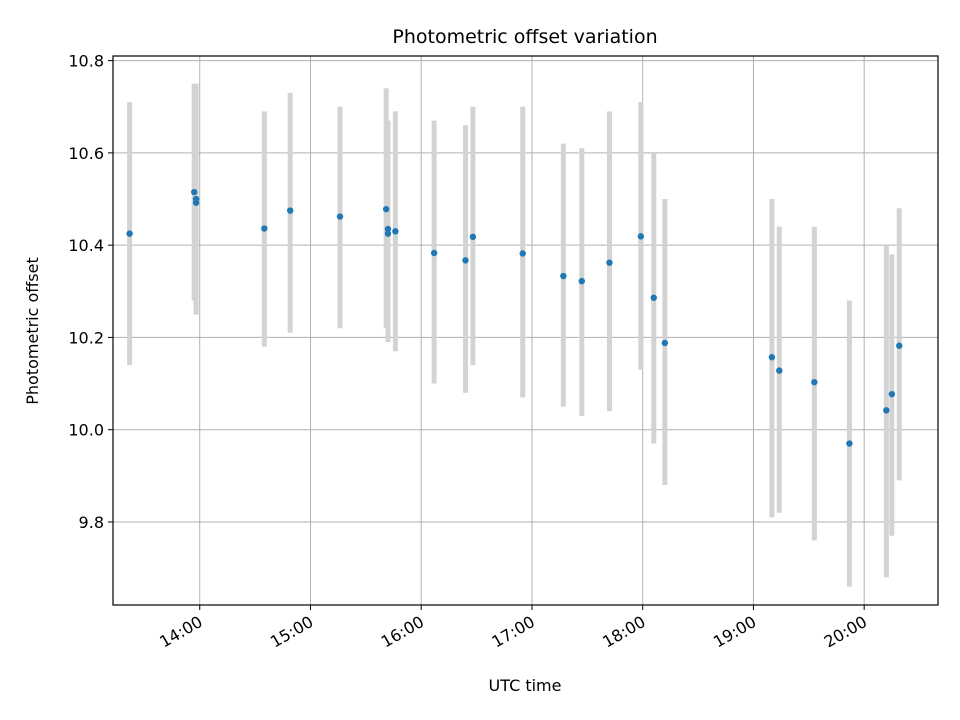  I want to click on y-axis-ticks: 9.8 10.0 10.2 10.4 10.6 10.8, so click(90, 292).